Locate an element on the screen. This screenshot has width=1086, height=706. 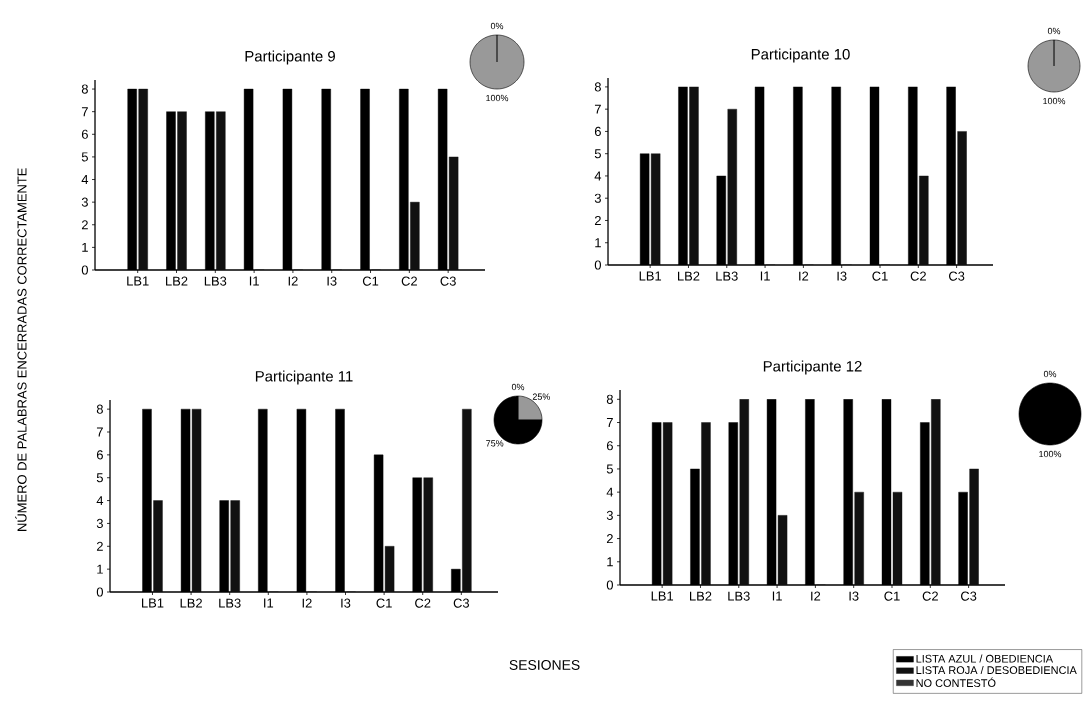
x-axis-title: SESIONES is located at coordinates (544, 665).